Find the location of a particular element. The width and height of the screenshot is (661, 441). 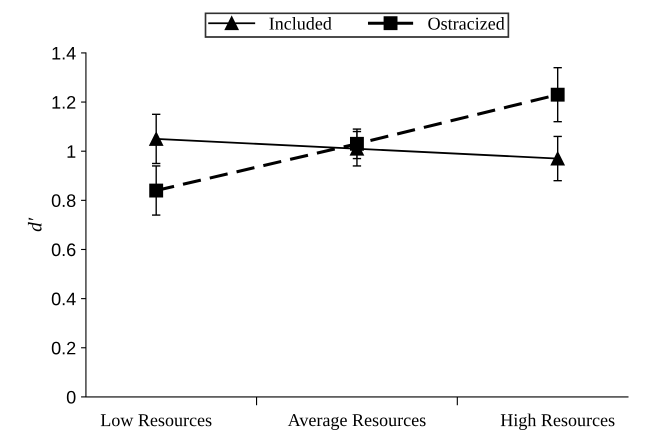

y-tick-label: 0 is located at coordinates (71, 397).